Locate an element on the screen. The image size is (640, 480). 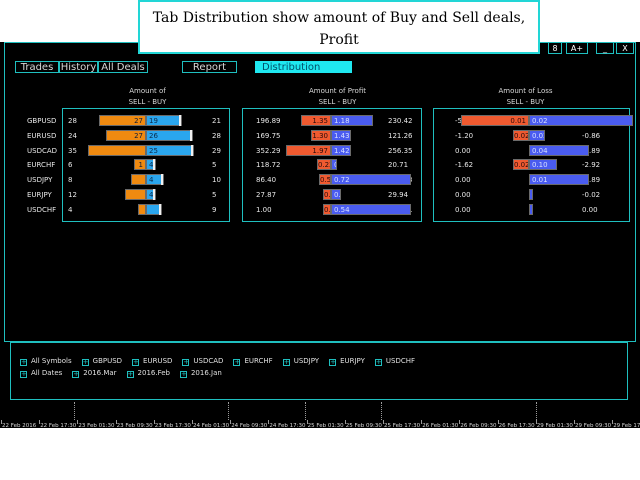
symbol-filter-6: + EURJPY is located at coordinates (347, 361).